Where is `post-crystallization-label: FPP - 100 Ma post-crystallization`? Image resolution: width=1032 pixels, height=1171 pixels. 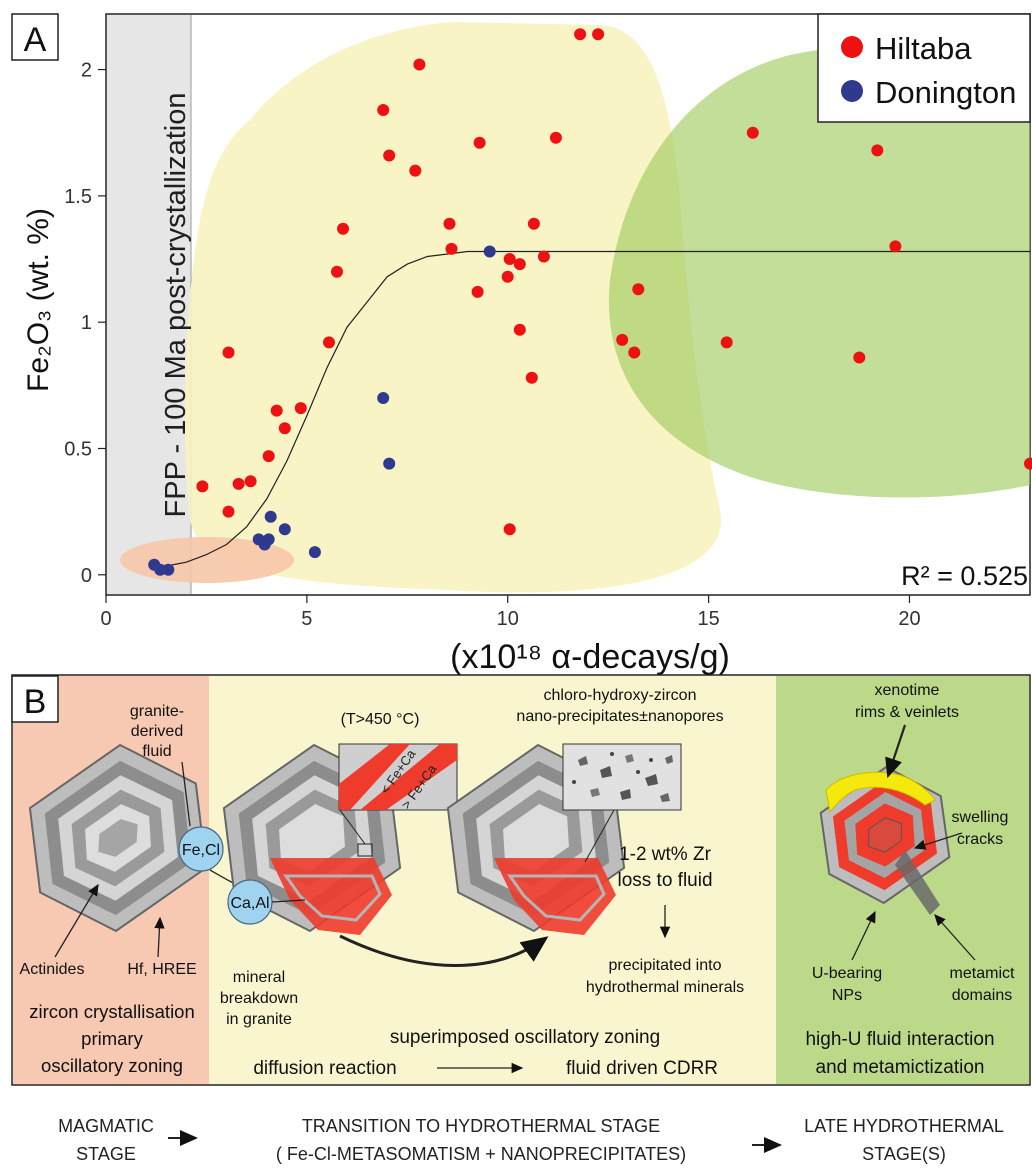
post-crystallization-label: FPP - 100 Ma post-crystallization is located at coordinates (176, 305).